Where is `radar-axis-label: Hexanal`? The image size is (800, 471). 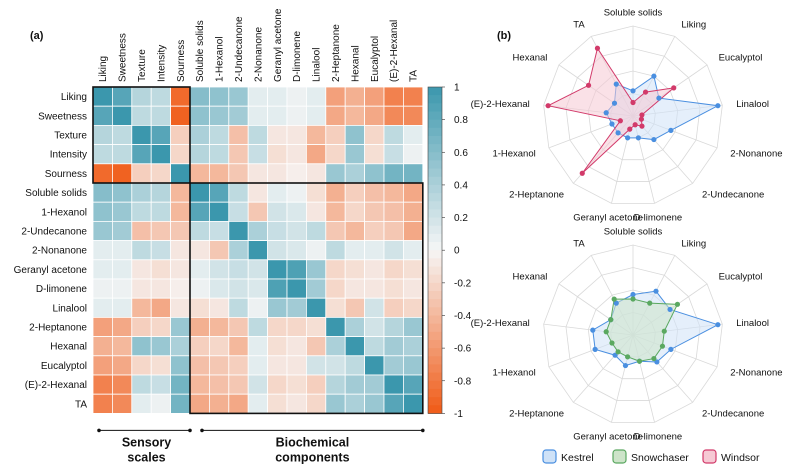 radar-axis-label: Hexanal is located at coordinates (530, 276).